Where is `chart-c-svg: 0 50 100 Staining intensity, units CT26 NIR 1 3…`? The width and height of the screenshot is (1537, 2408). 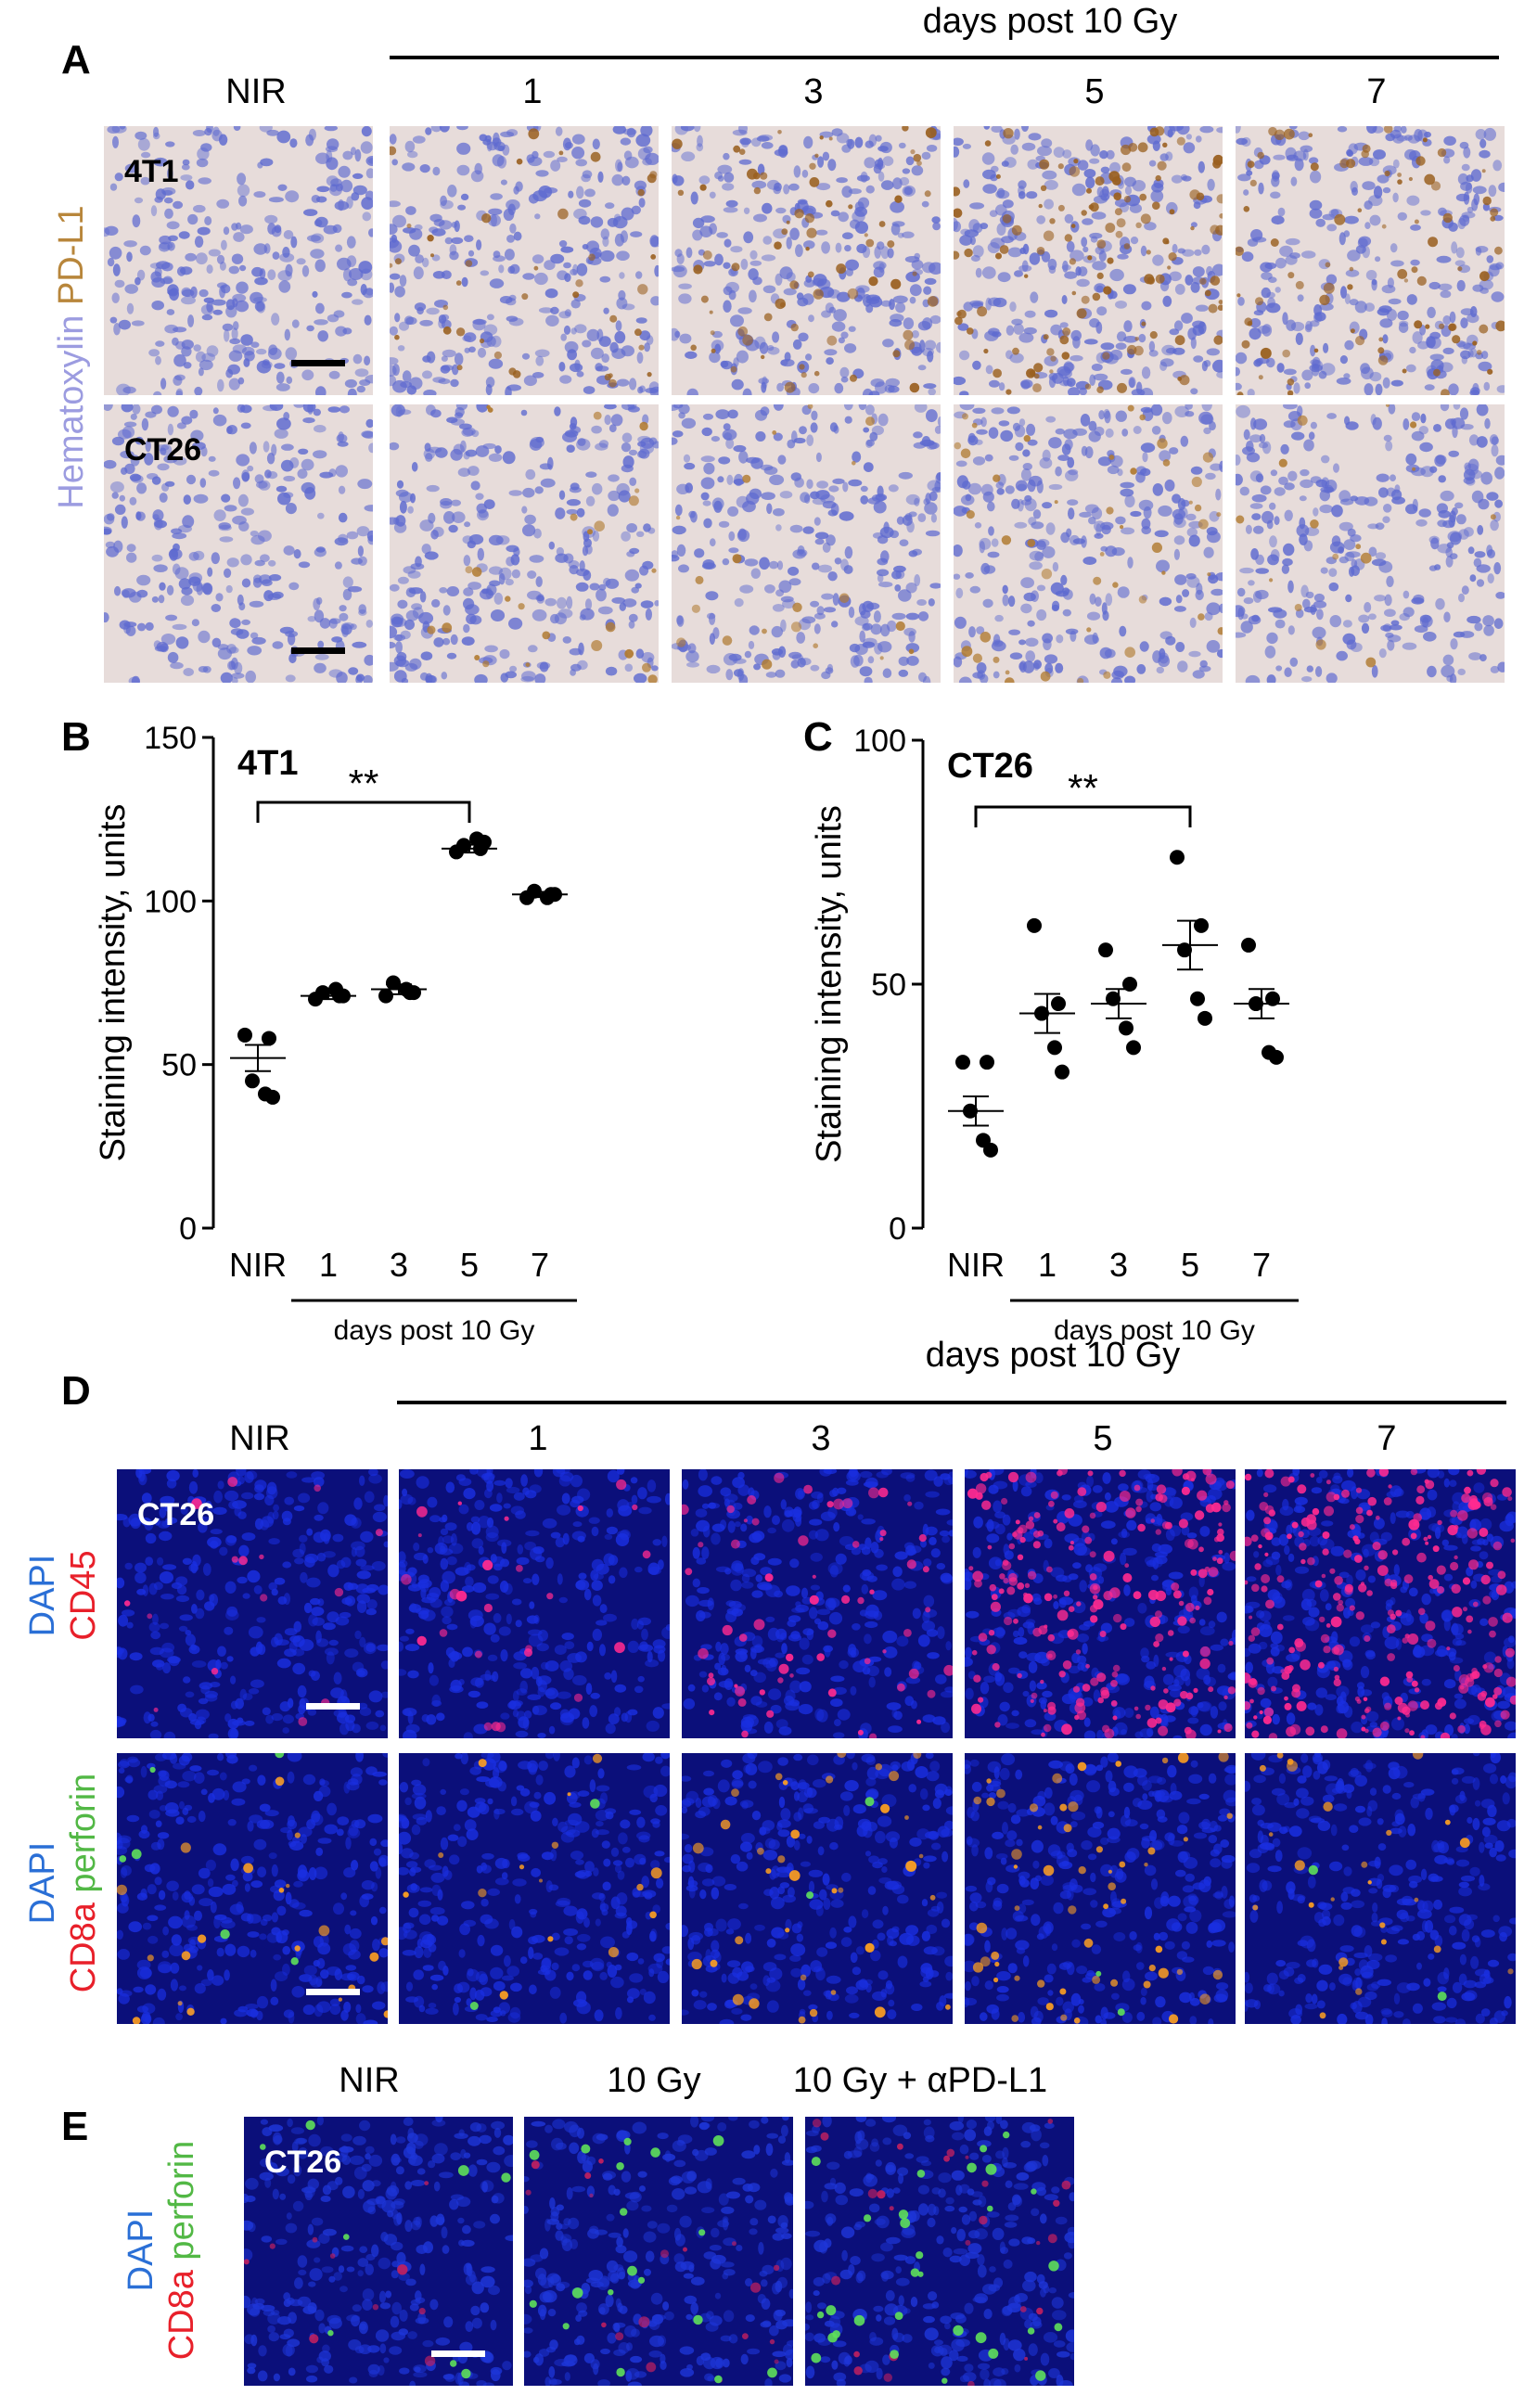
chart-c-svg: 0 50 100 Staining intensity, units CT26 NIR 1 3… is located at coordinates (1054, 1035).